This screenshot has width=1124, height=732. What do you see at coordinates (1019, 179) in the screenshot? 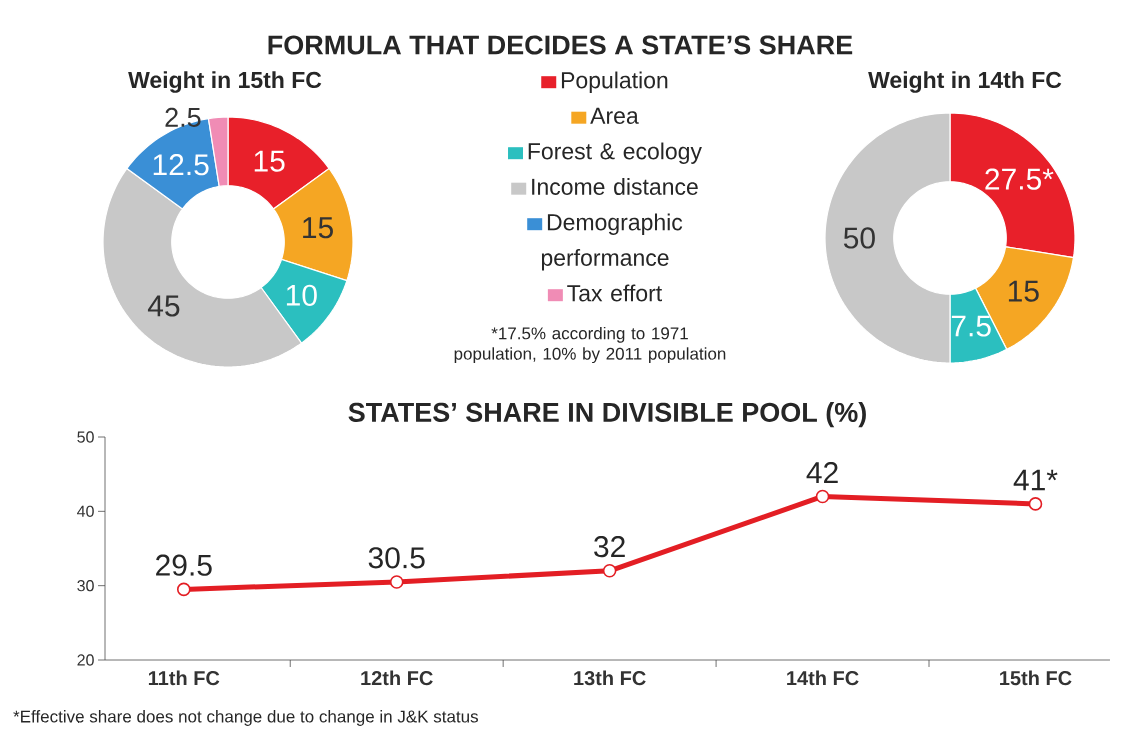
I see `data-label: 27.5*` at bounding box center [1019, 179].